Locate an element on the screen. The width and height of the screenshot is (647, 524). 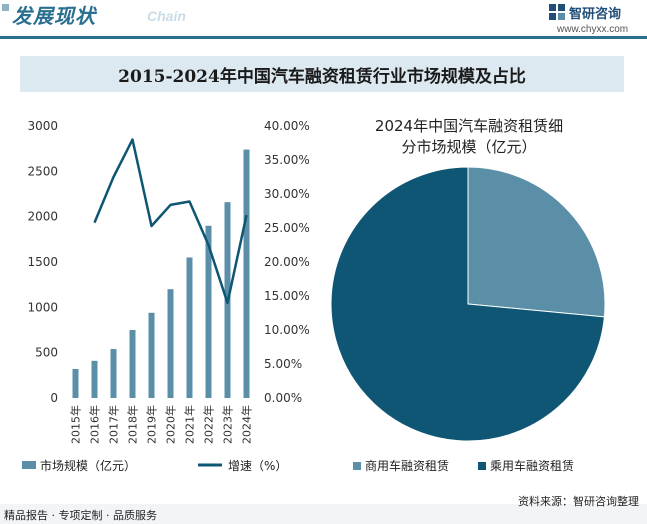
legend-line-label: 增速（%） is located at coordinates (257, 466).